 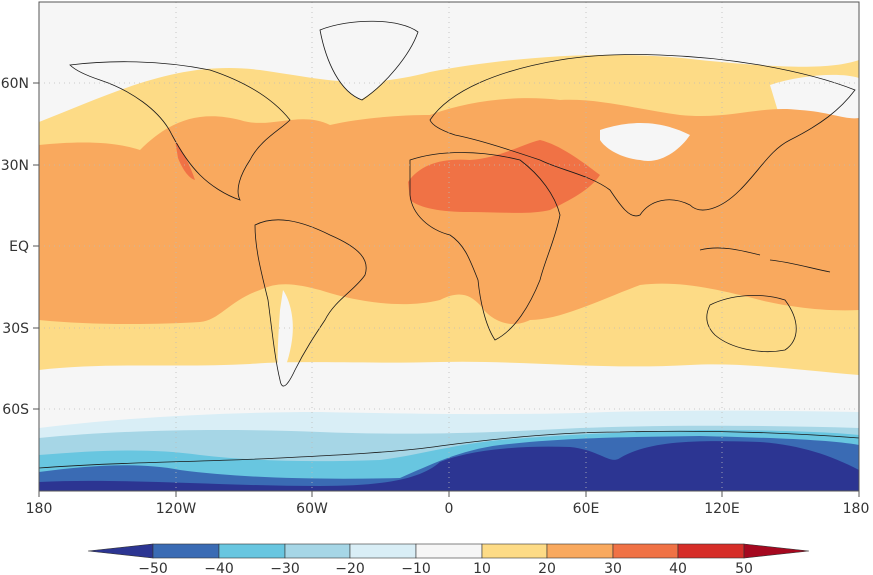 I want to click on colorbar-label-50: 50, so click(x=744, y=568).